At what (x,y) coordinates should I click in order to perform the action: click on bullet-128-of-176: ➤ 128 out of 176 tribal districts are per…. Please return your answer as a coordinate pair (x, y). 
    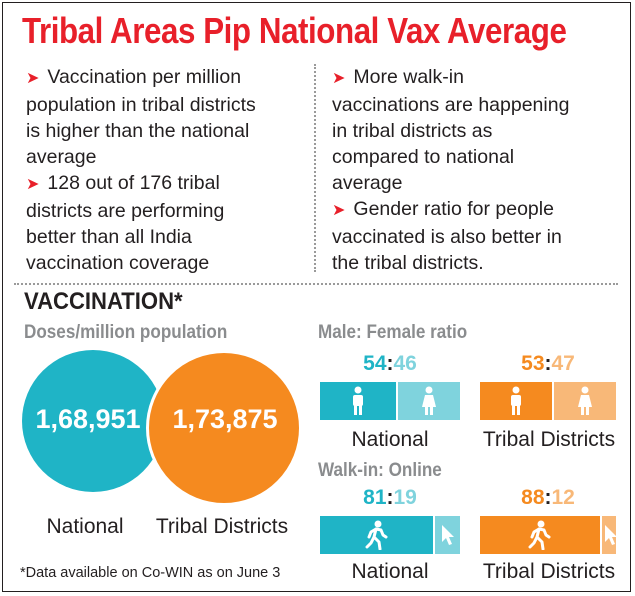
    Looking at the image, I should click on (125, 223).